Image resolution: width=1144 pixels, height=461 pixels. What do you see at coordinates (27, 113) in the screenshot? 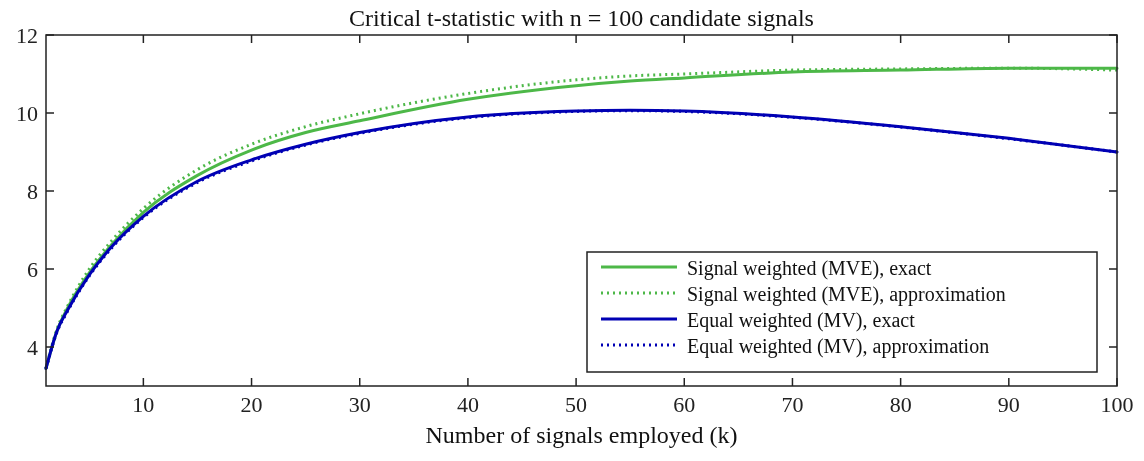
I see `y-tick-label: 10` at bounding box center [27, 113].